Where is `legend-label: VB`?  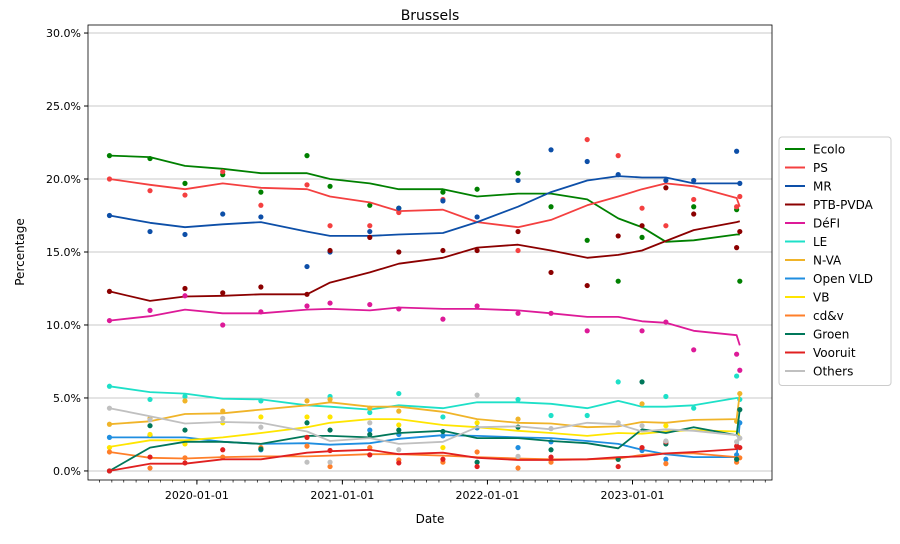 legend-label: VB is located at coordinates (821, 298).